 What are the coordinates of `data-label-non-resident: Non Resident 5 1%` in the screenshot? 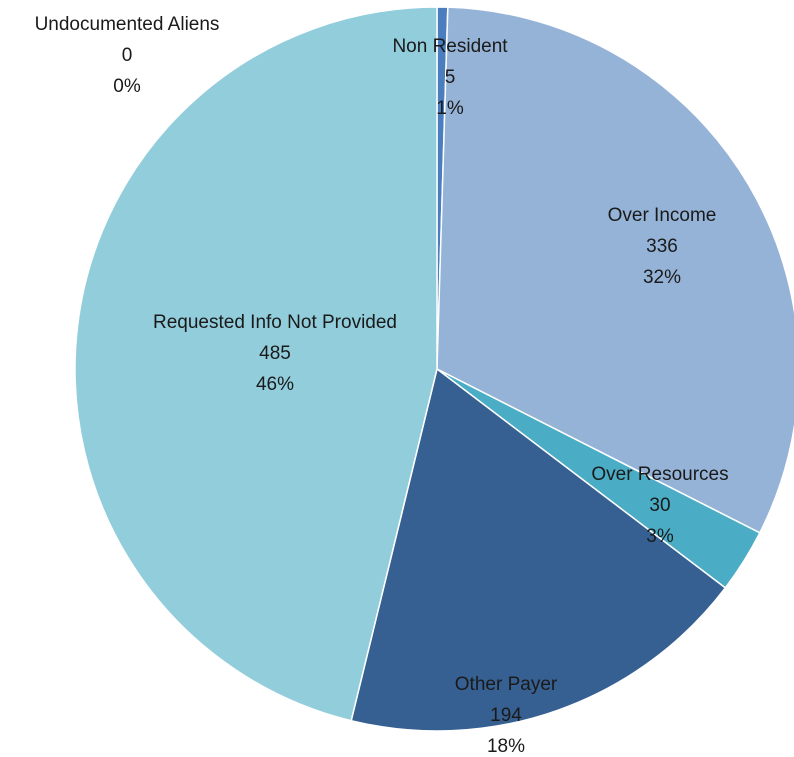 It's located at (450, 77).